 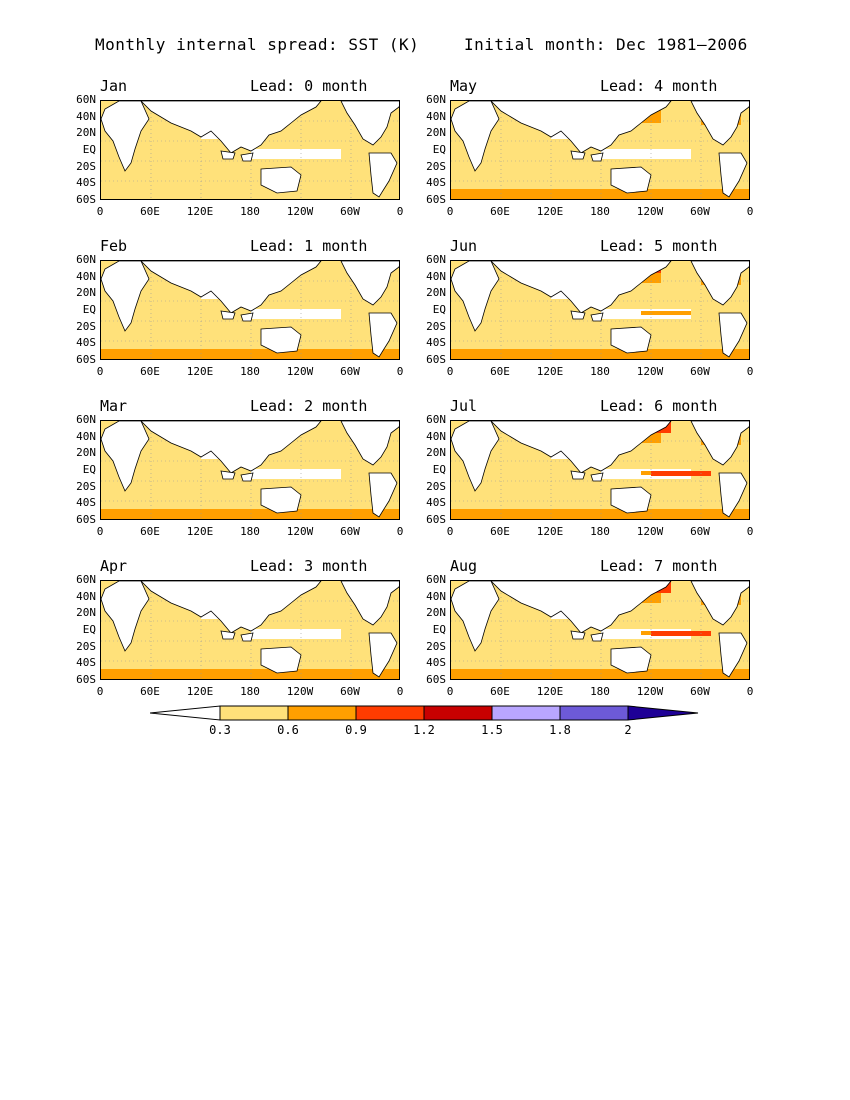 I want to click on figure-title-left: Monthly internal spread: SST (K), so click(x=257, y=44).